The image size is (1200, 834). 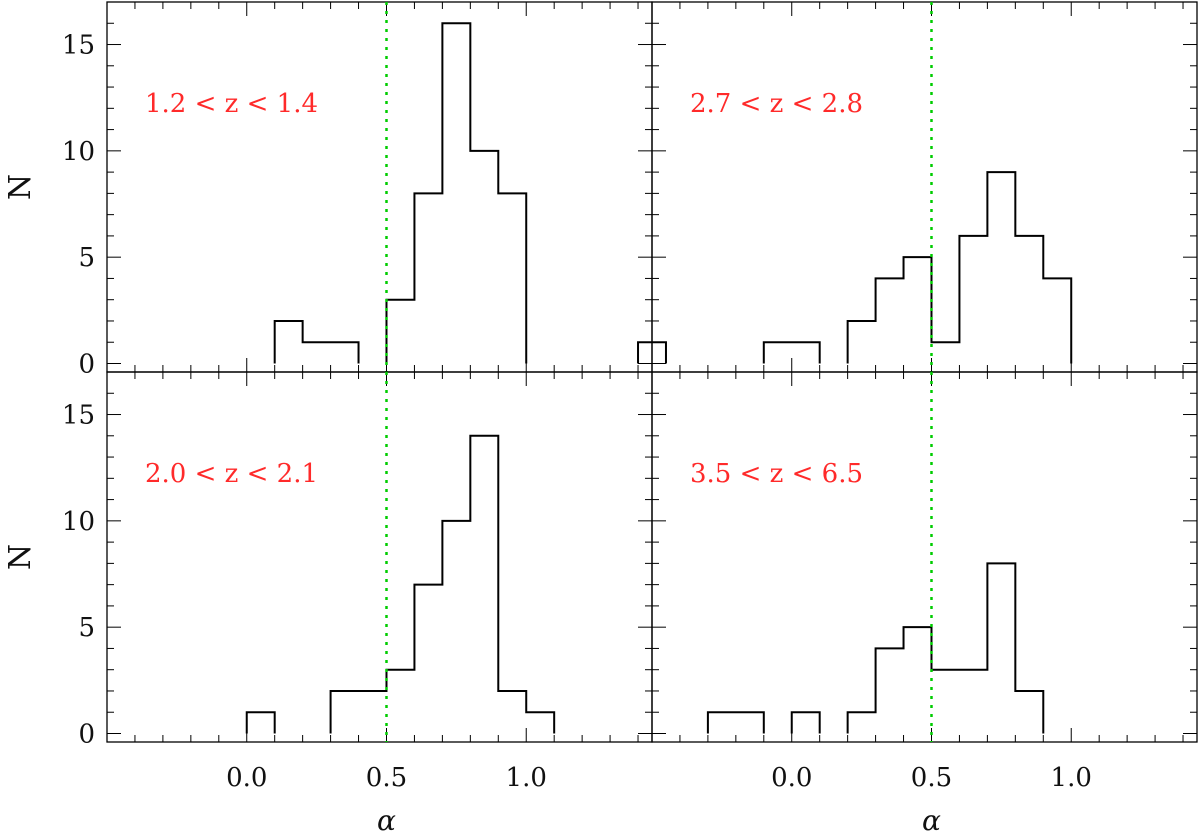 I want to click on redshift-annotation: 2.7 < z < 2.8, so click(x=776, y=104).